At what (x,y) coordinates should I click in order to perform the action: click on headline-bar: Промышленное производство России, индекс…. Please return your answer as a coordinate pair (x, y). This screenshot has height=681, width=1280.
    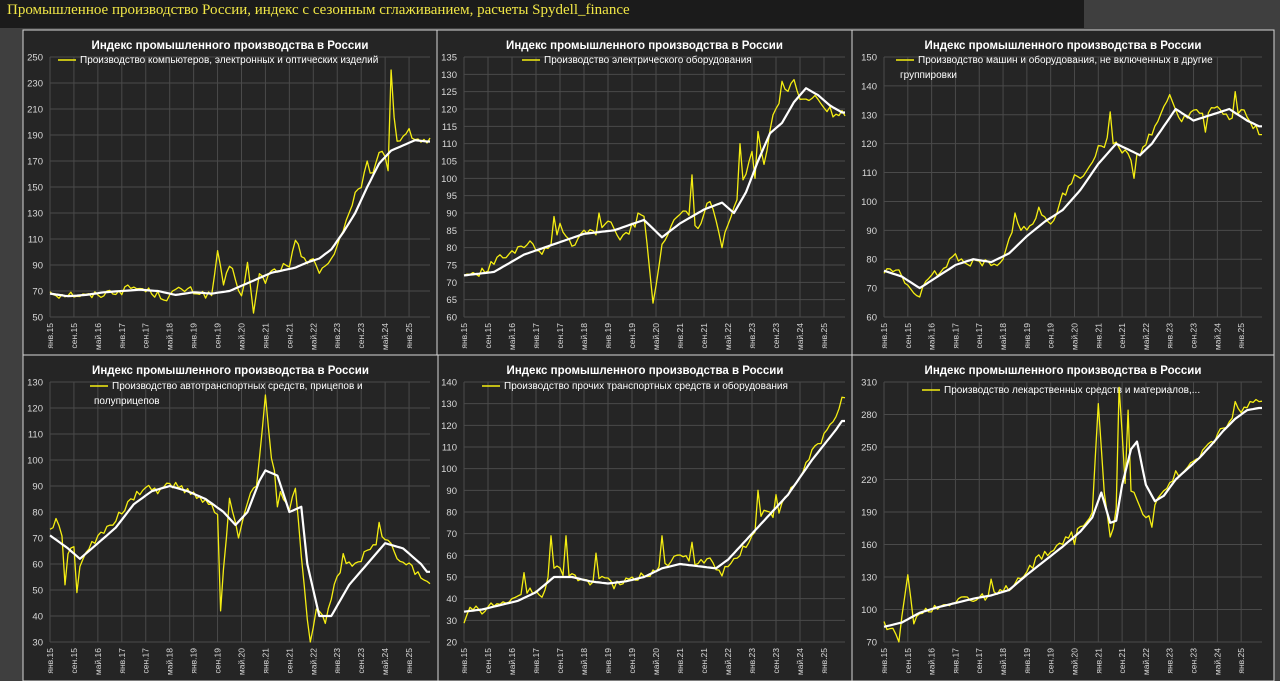
    Looking at the image, I should click on (542, 14).